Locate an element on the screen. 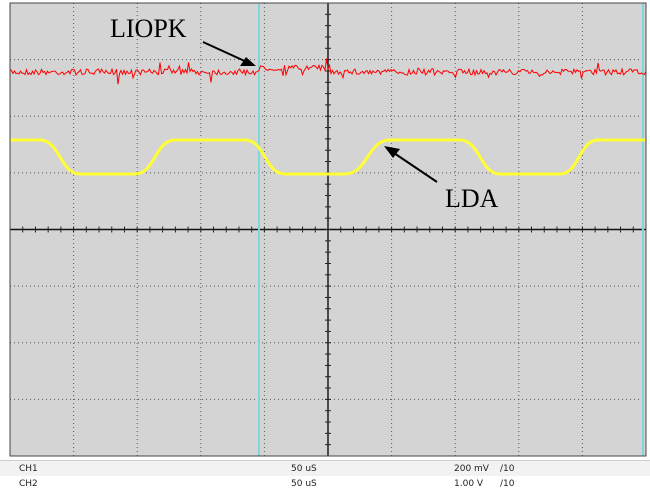 This screenshot has height=494, width=650. channel-row-ch1: CH1 50 uS 200 mV /10 is located at coordinates (325, 468).